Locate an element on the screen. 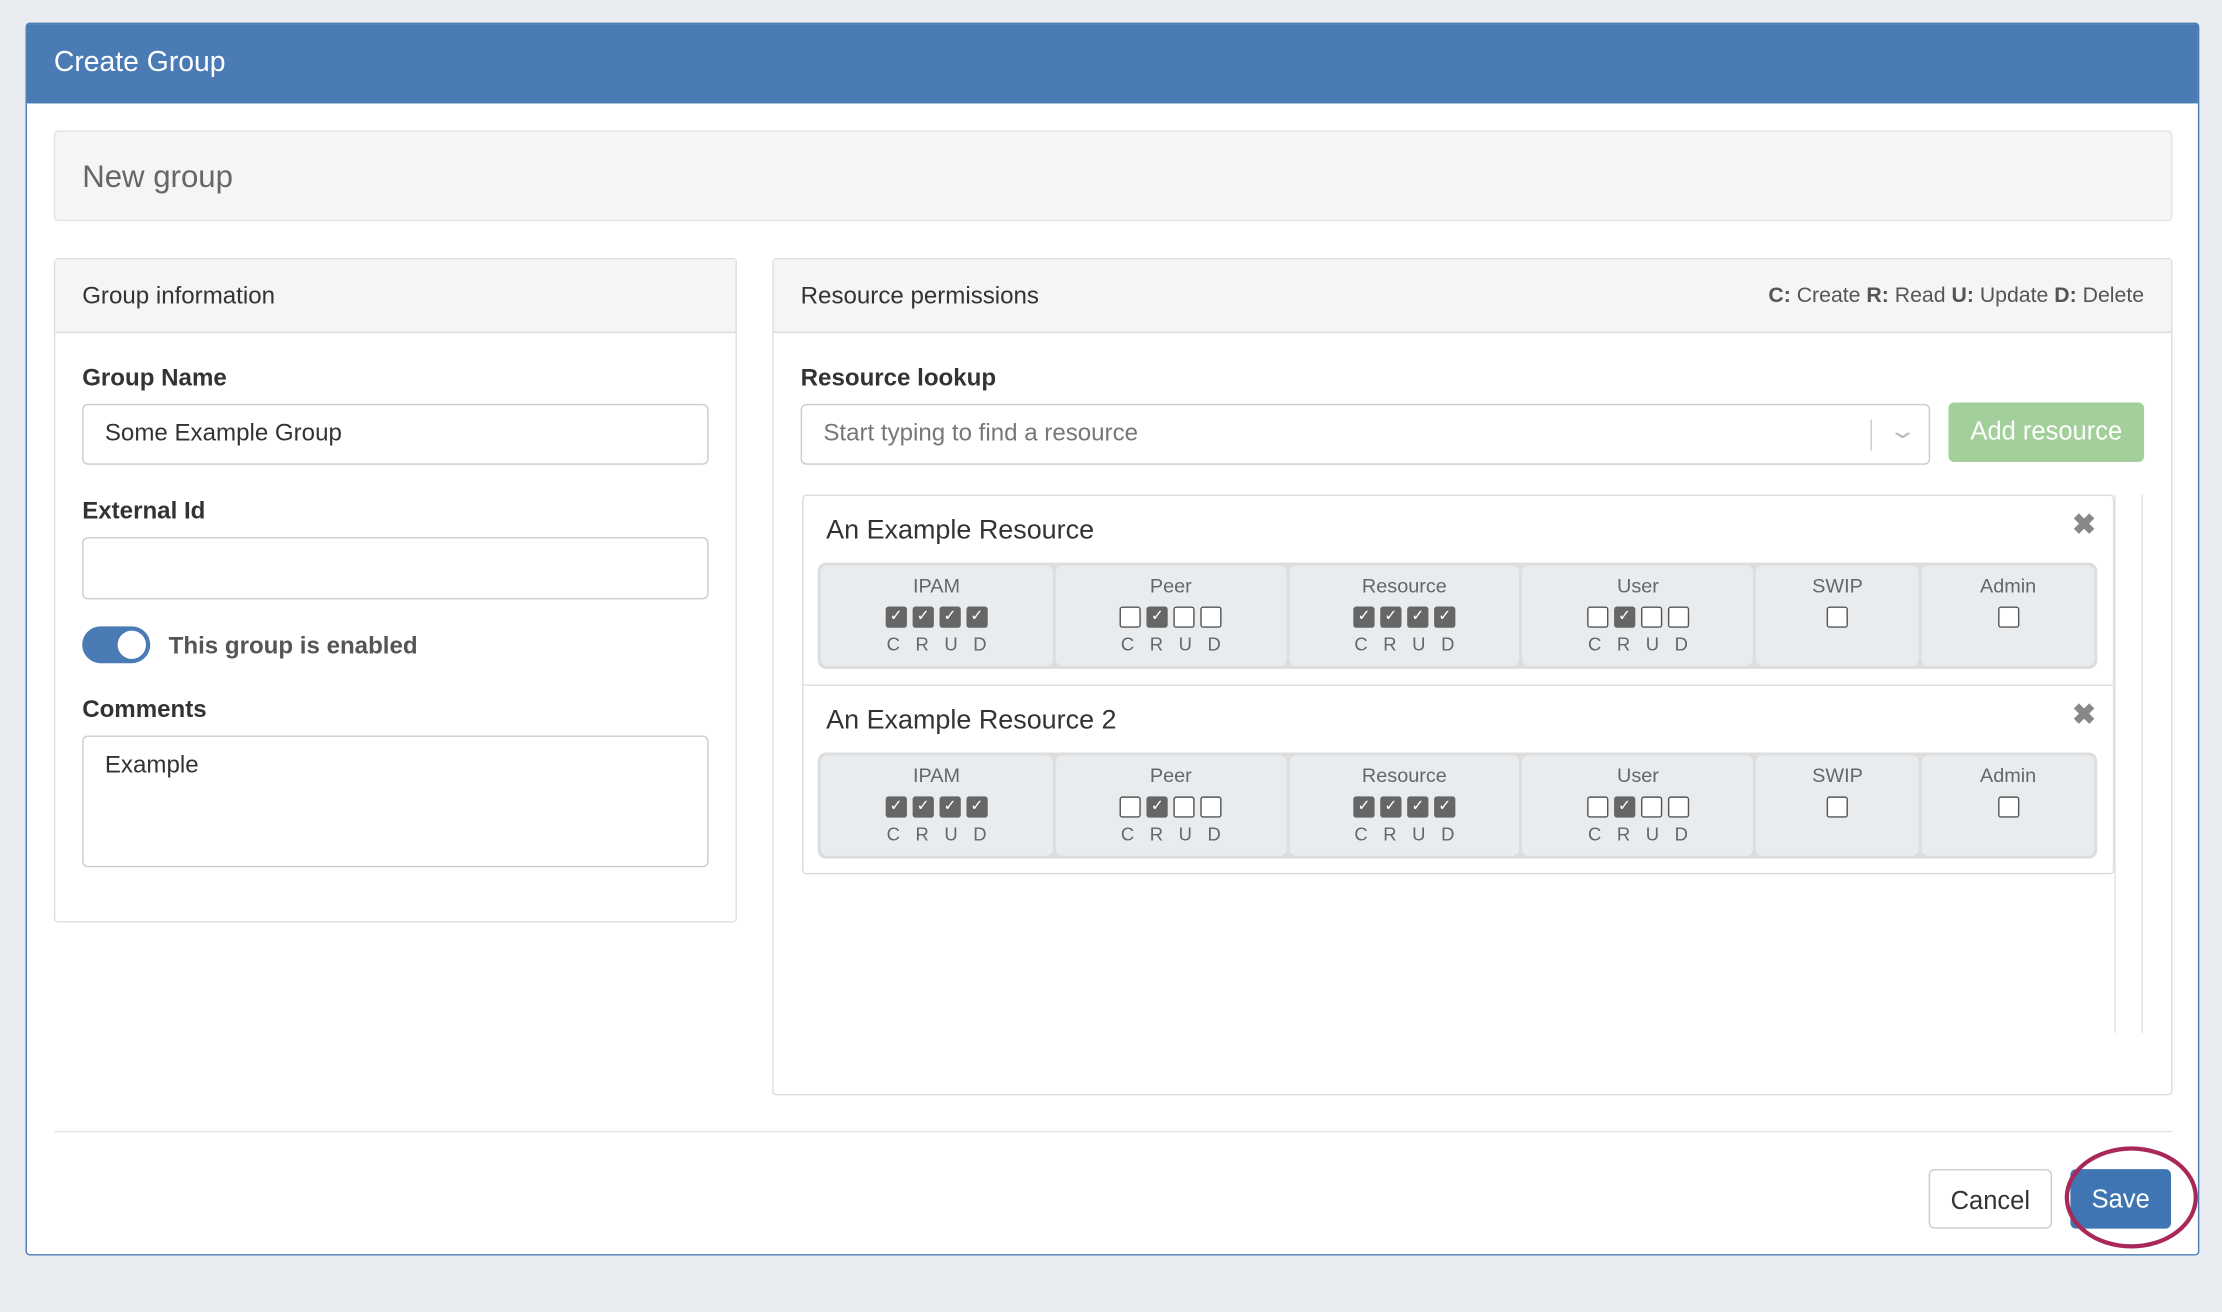  highlight-circle is located at coordinates (2131, 1197).